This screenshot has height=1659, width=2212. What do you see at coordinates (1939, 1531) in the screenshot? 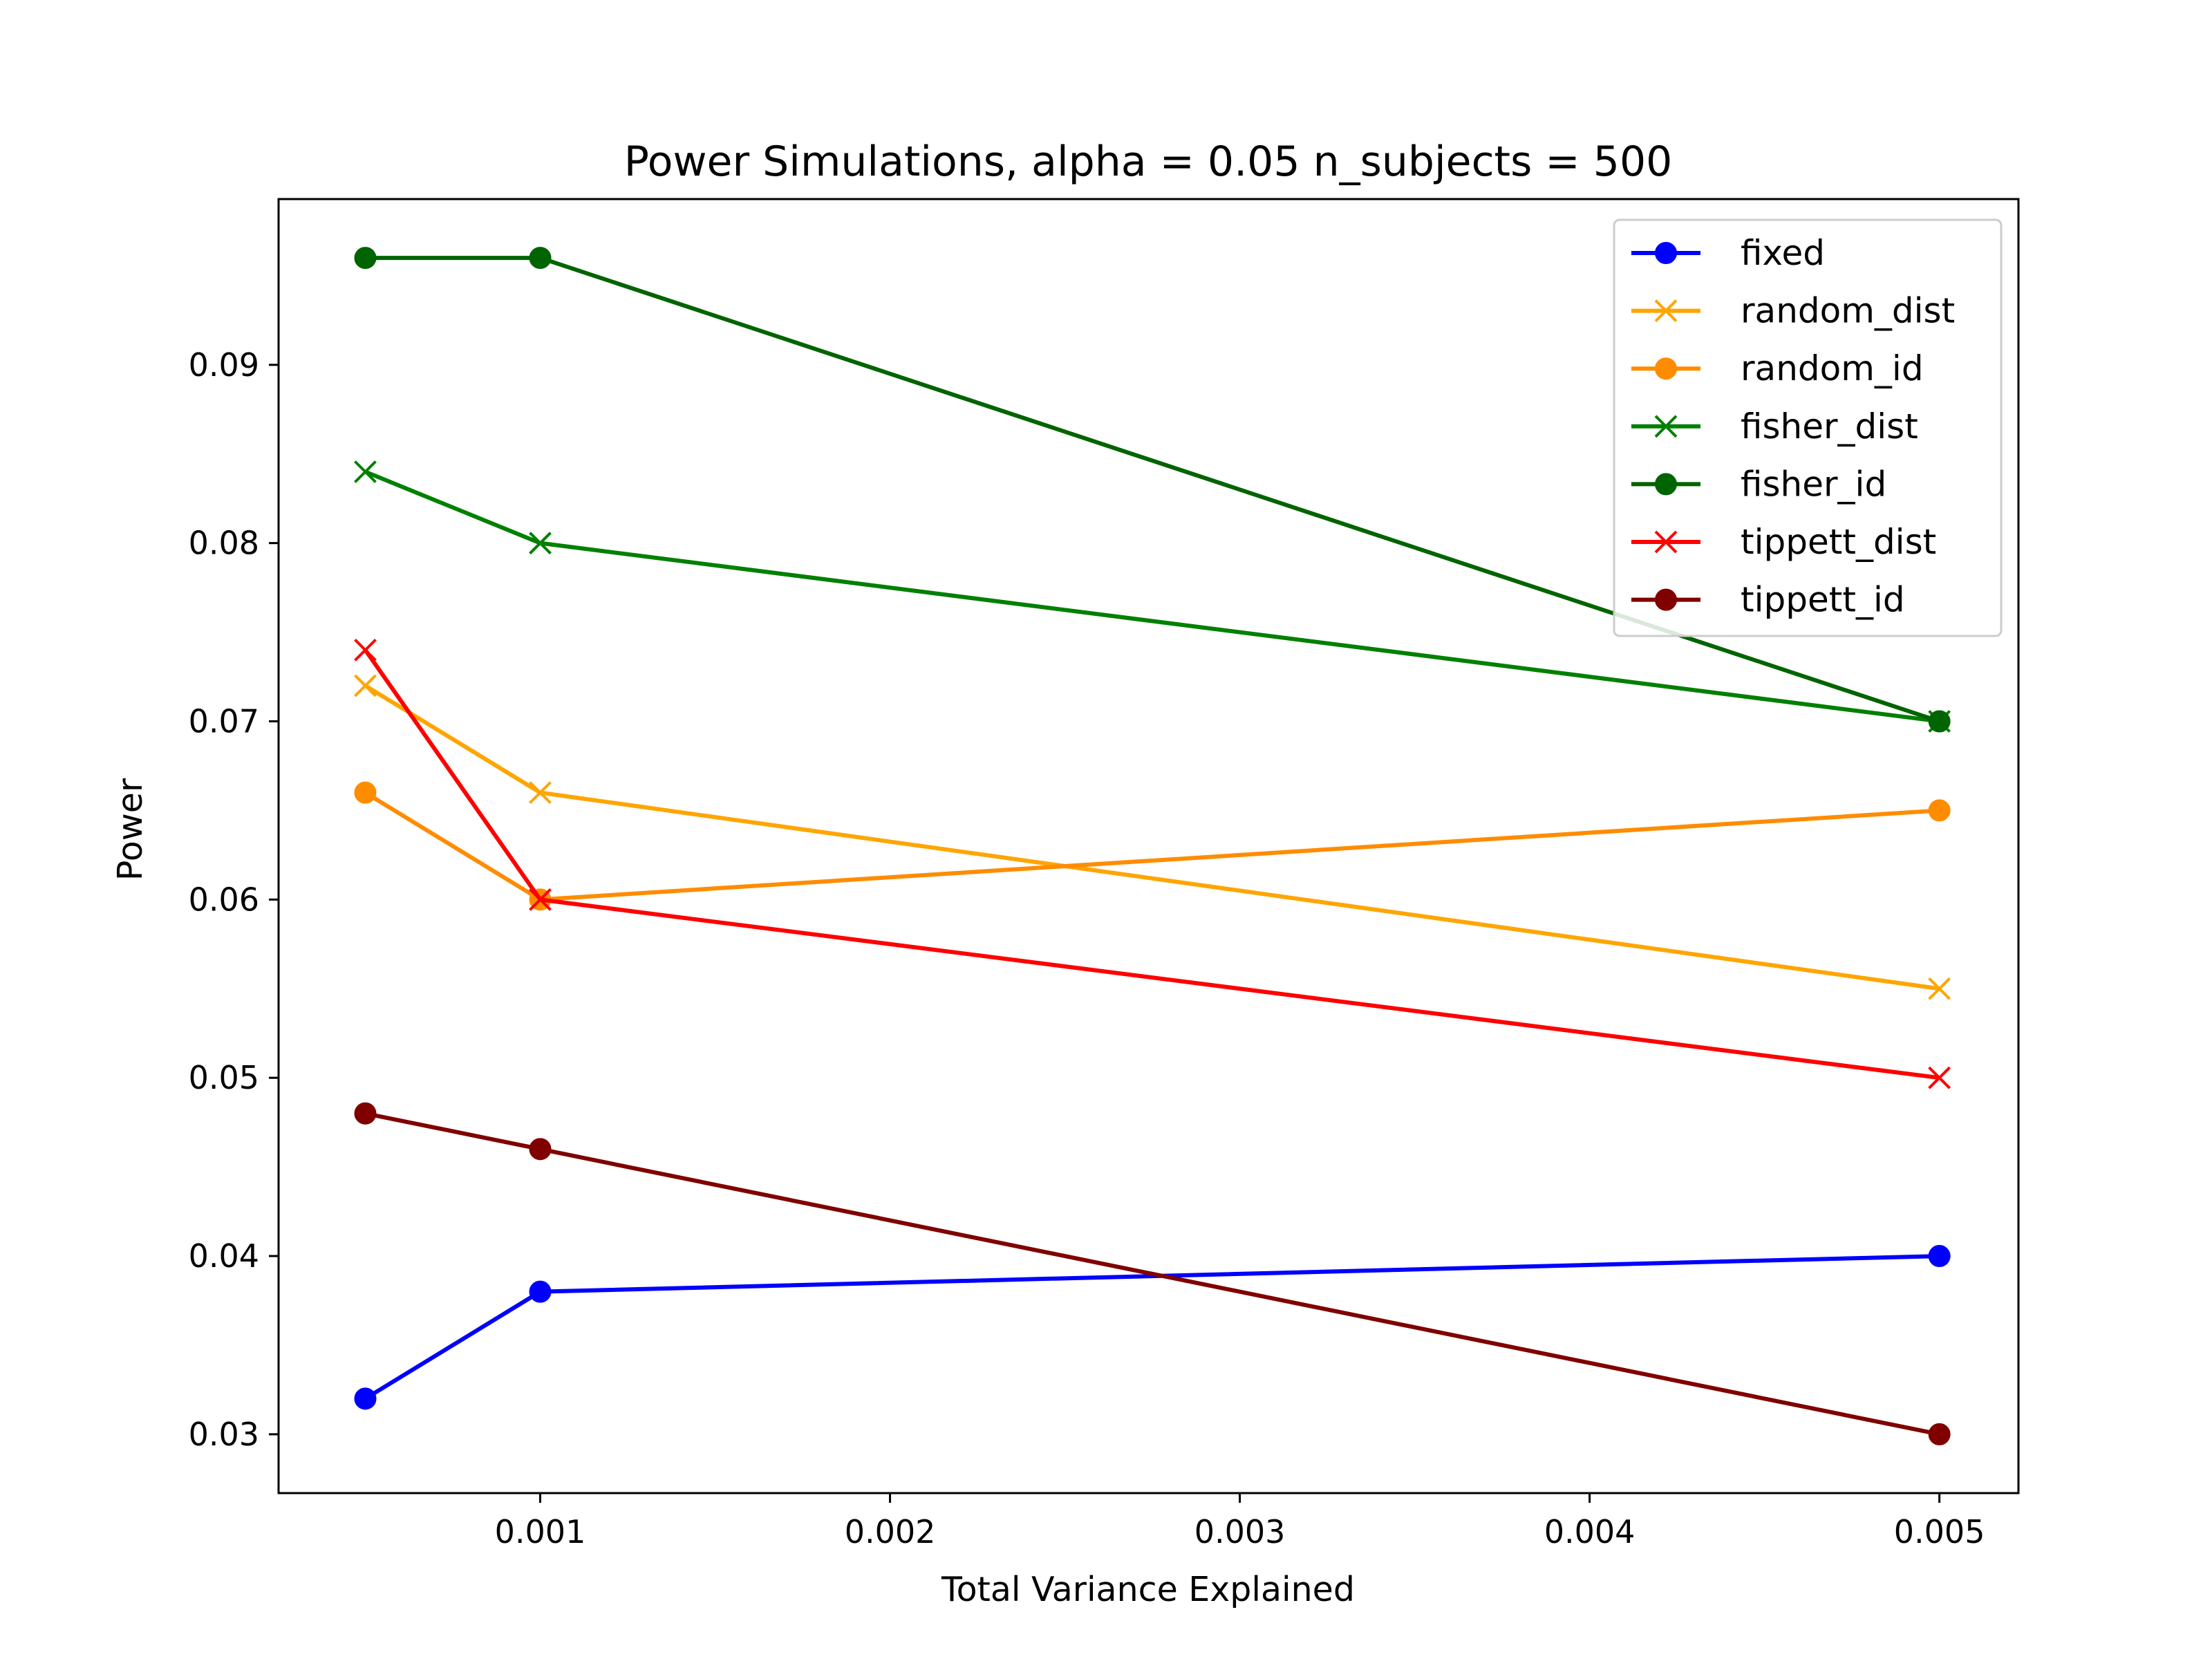
I see `x-tick-label: 0.005` at bounding box center [1939, 1531].